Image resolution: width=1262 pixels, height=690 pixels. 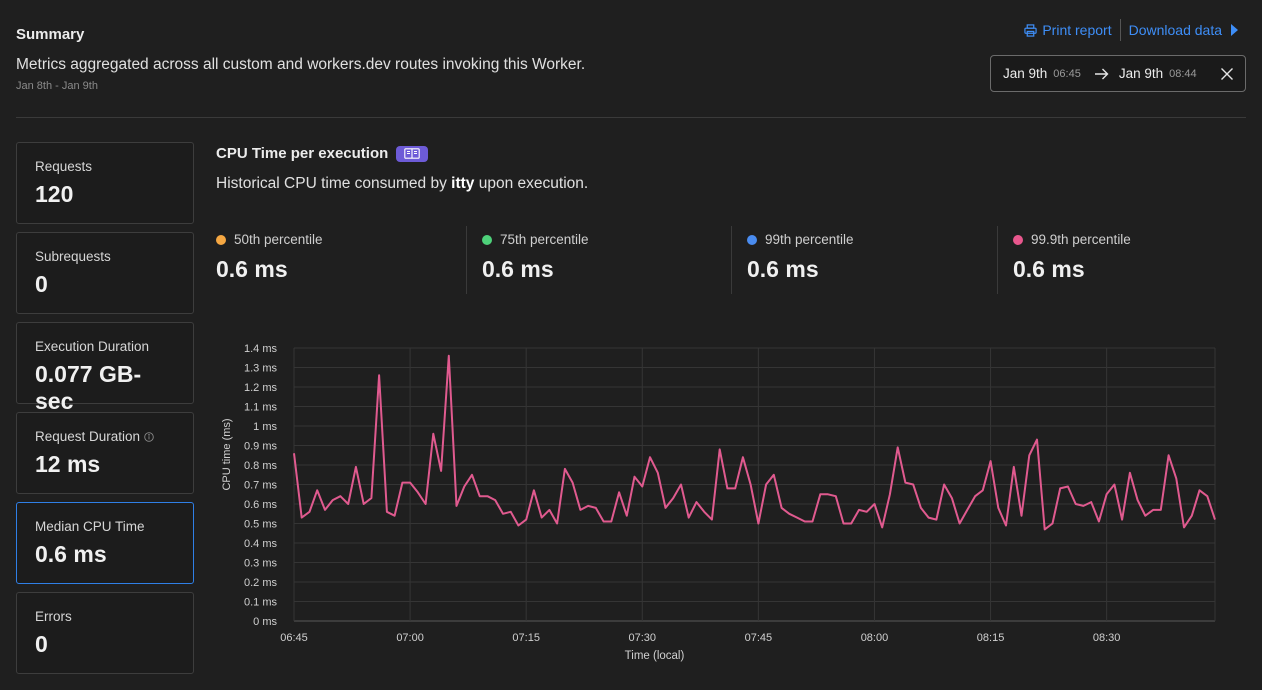 What do you see at coordinates (1120, 30) in the screenshot?
I see `actions-separator` at bounding box center [1120, 30].